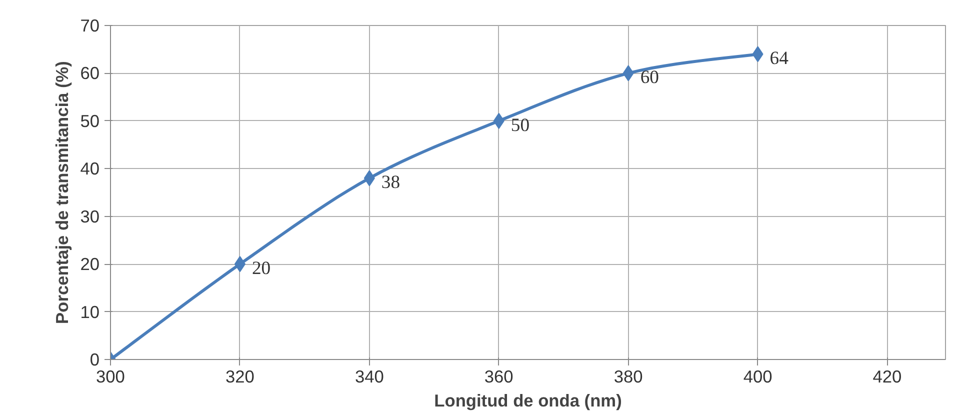 The height and width of the screenshot is (417, 979). I want to click on x-tick-label: 340, so click(369, 376).